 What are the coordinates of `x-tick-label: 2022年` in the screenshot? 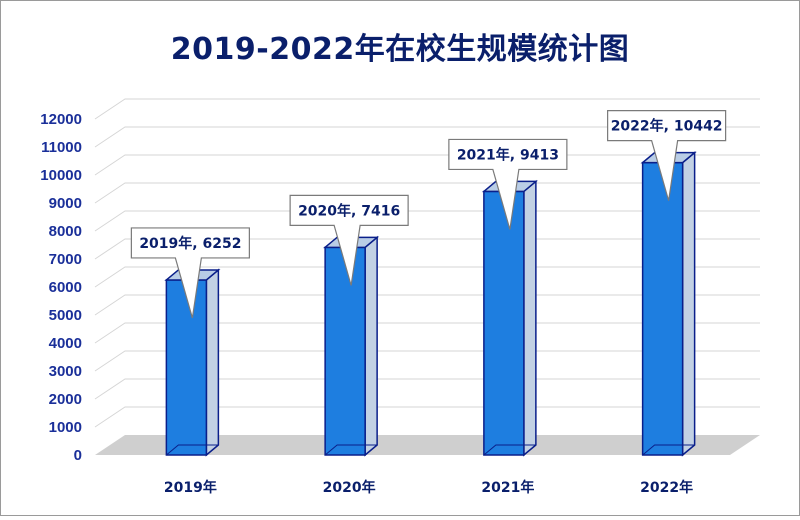 It's located at (666, 487).